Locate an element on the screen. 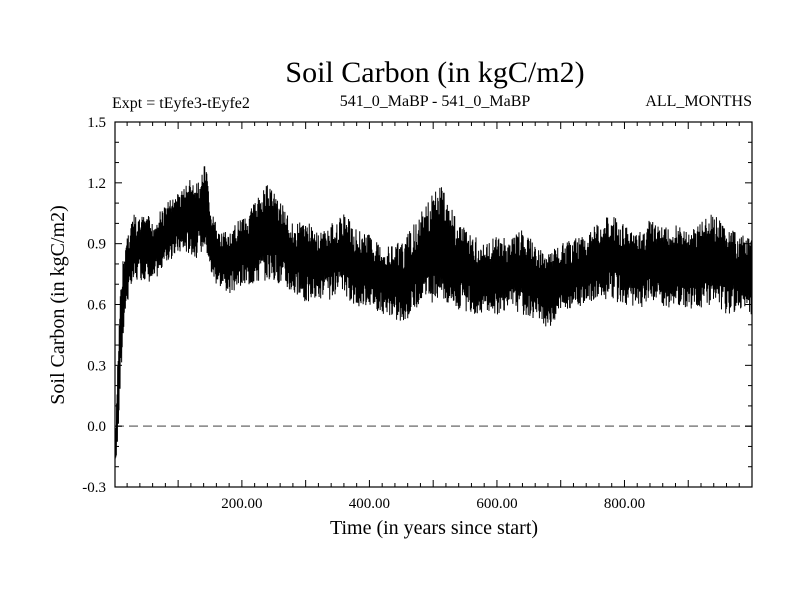 Image resolution: width=800 pixels, height=600 pixels. x-axis-label: Time (in years since start) is located at coordinates (434, 528).